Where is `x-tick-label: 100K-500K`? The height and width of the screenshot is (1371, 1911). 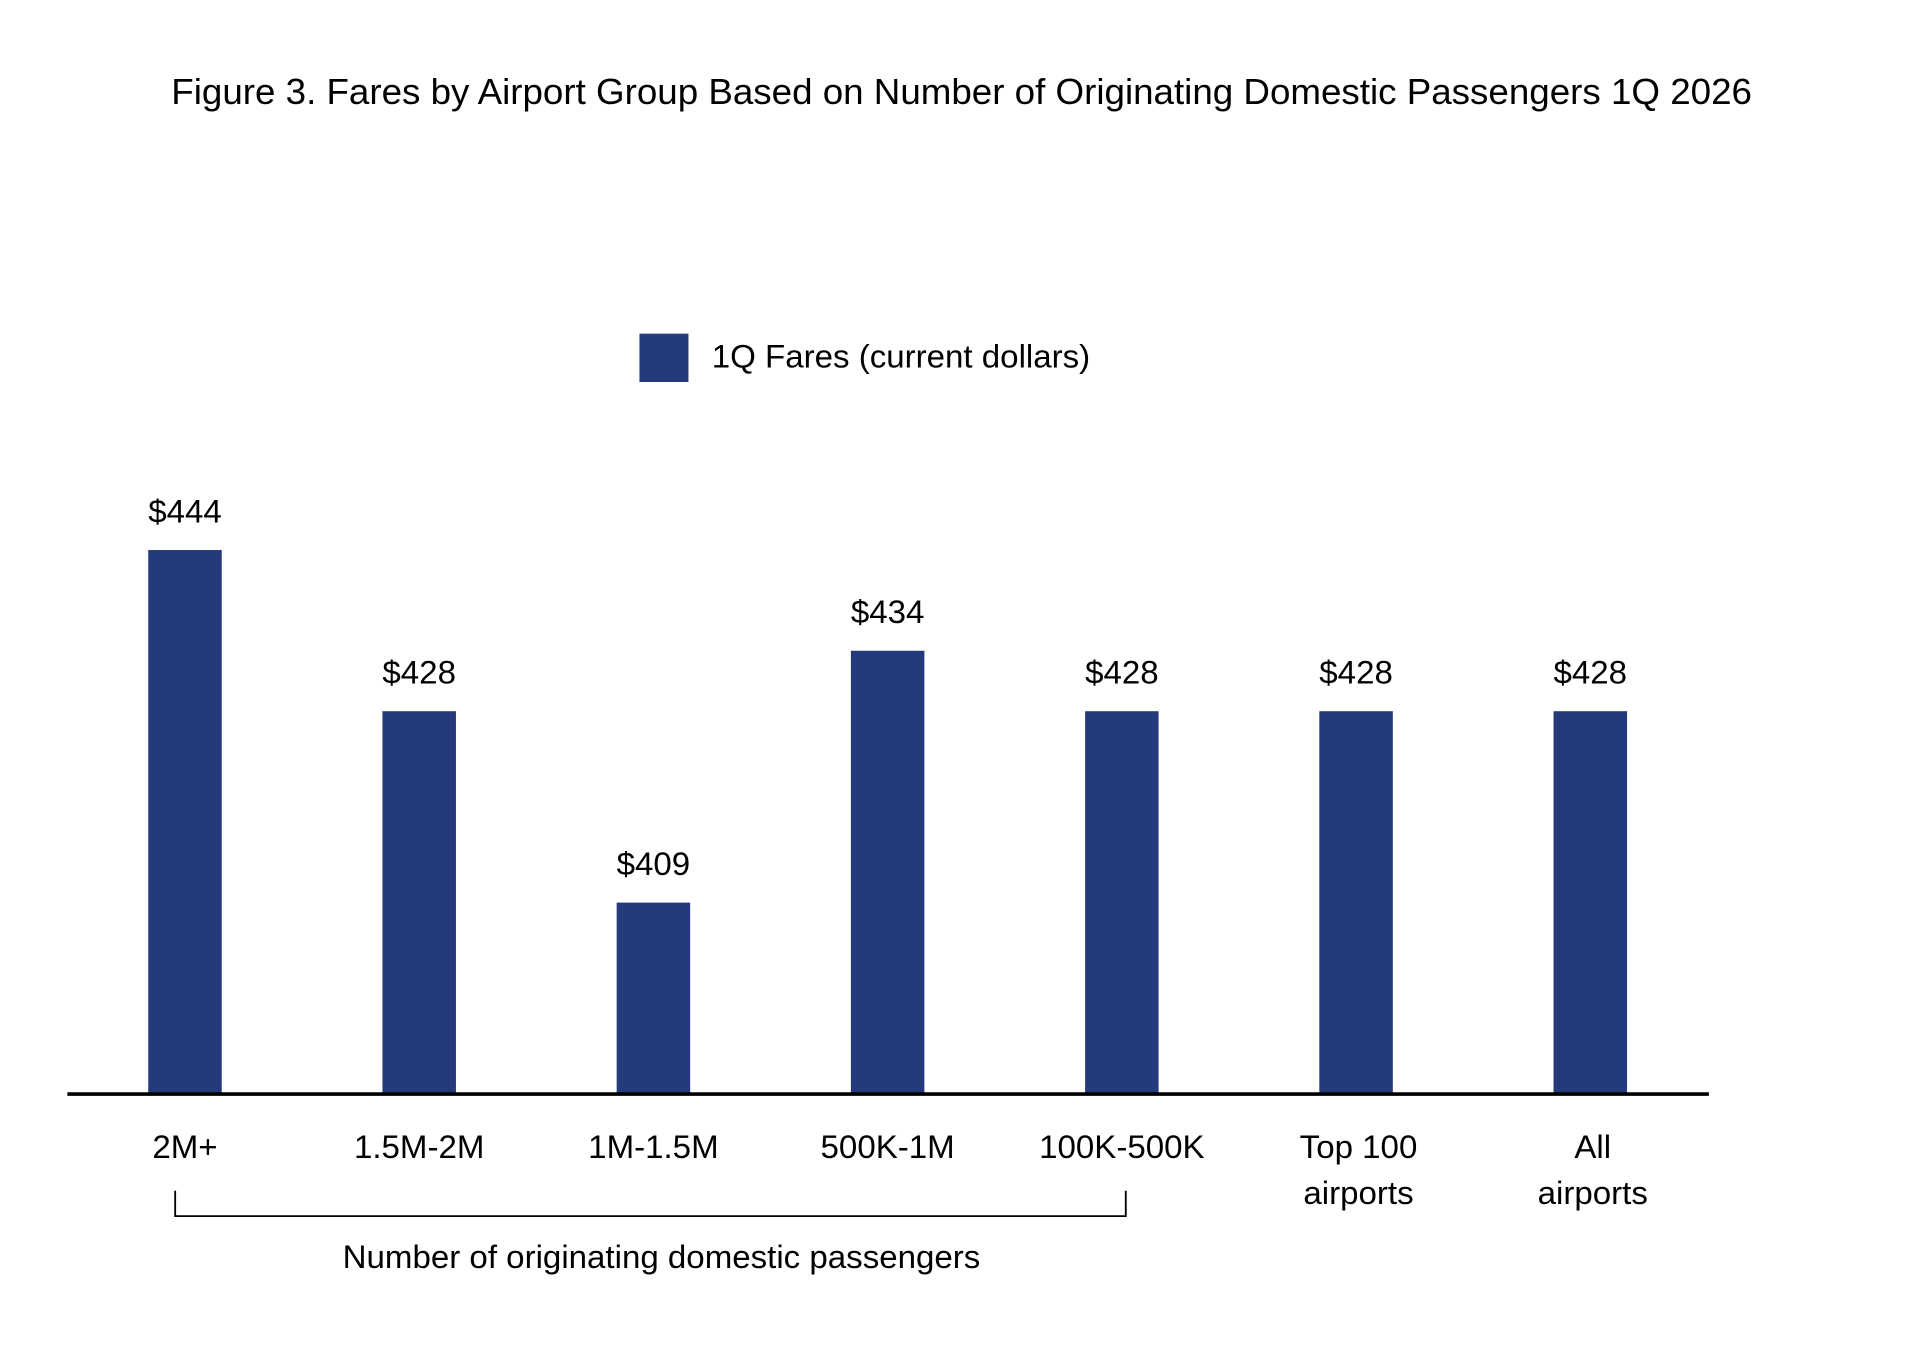
x-tick-label: 100K-500K is located at coordinates (1122, 1146).